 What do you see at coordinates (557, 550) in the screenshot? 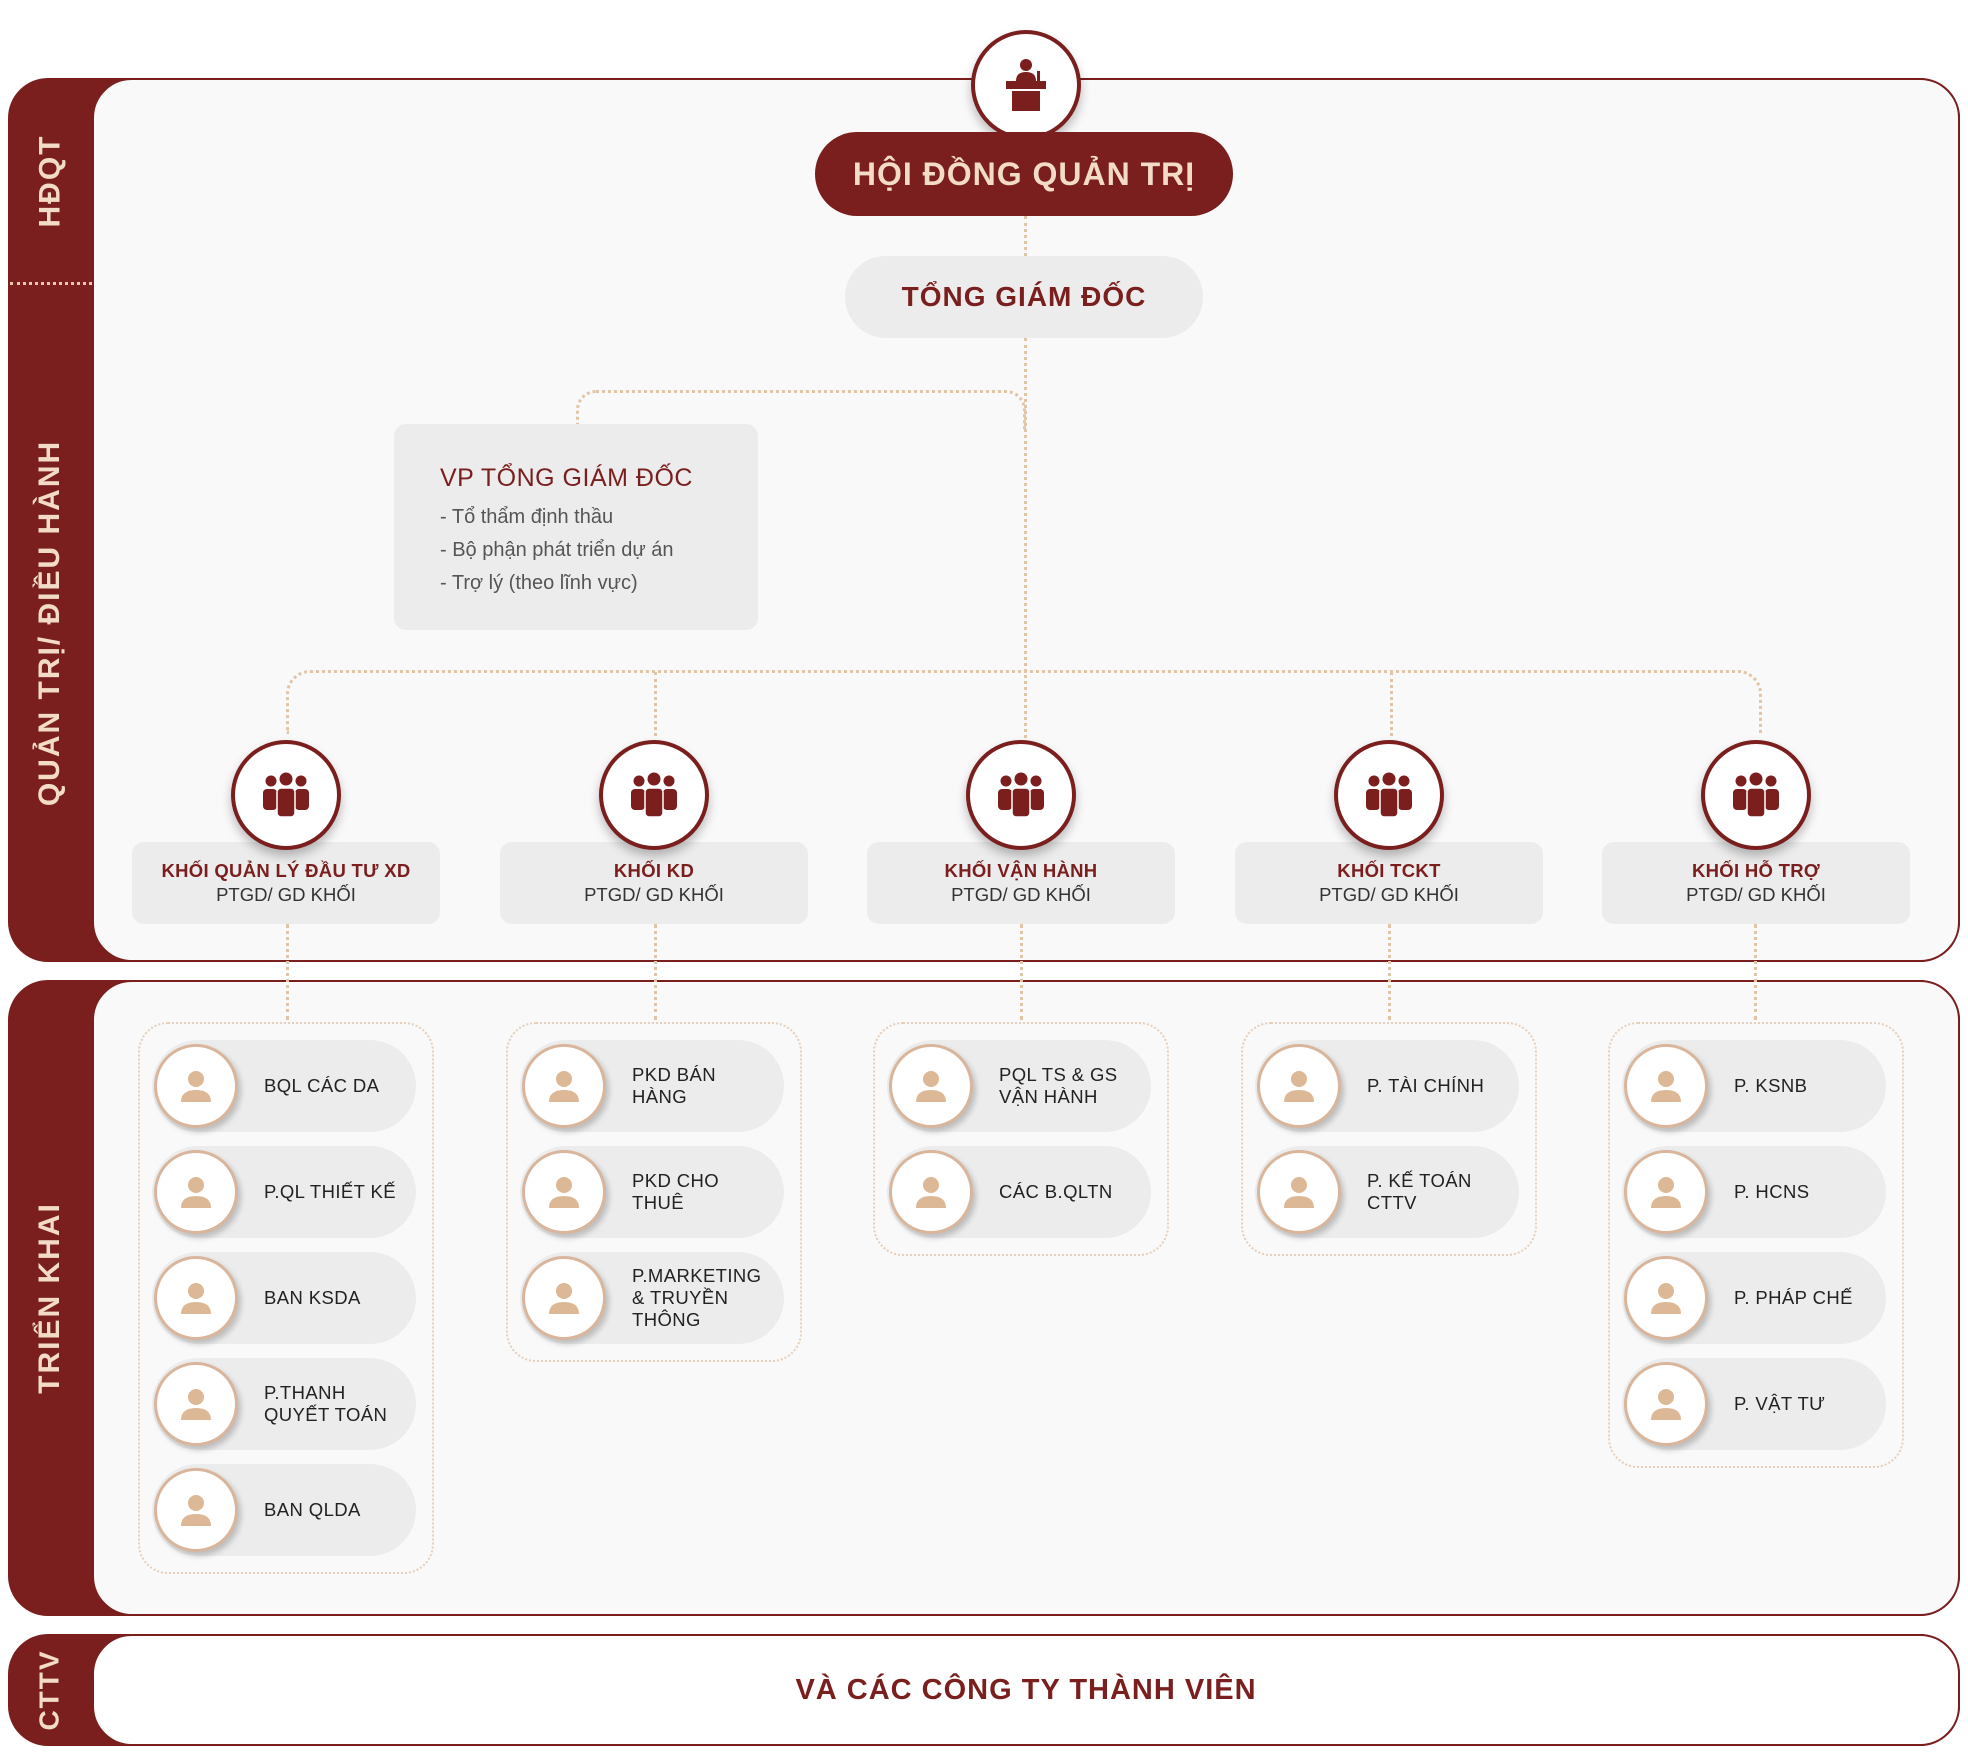
I see `vp-item: - Bộ phận phát triển dự án` at bounding box center [557, 550].